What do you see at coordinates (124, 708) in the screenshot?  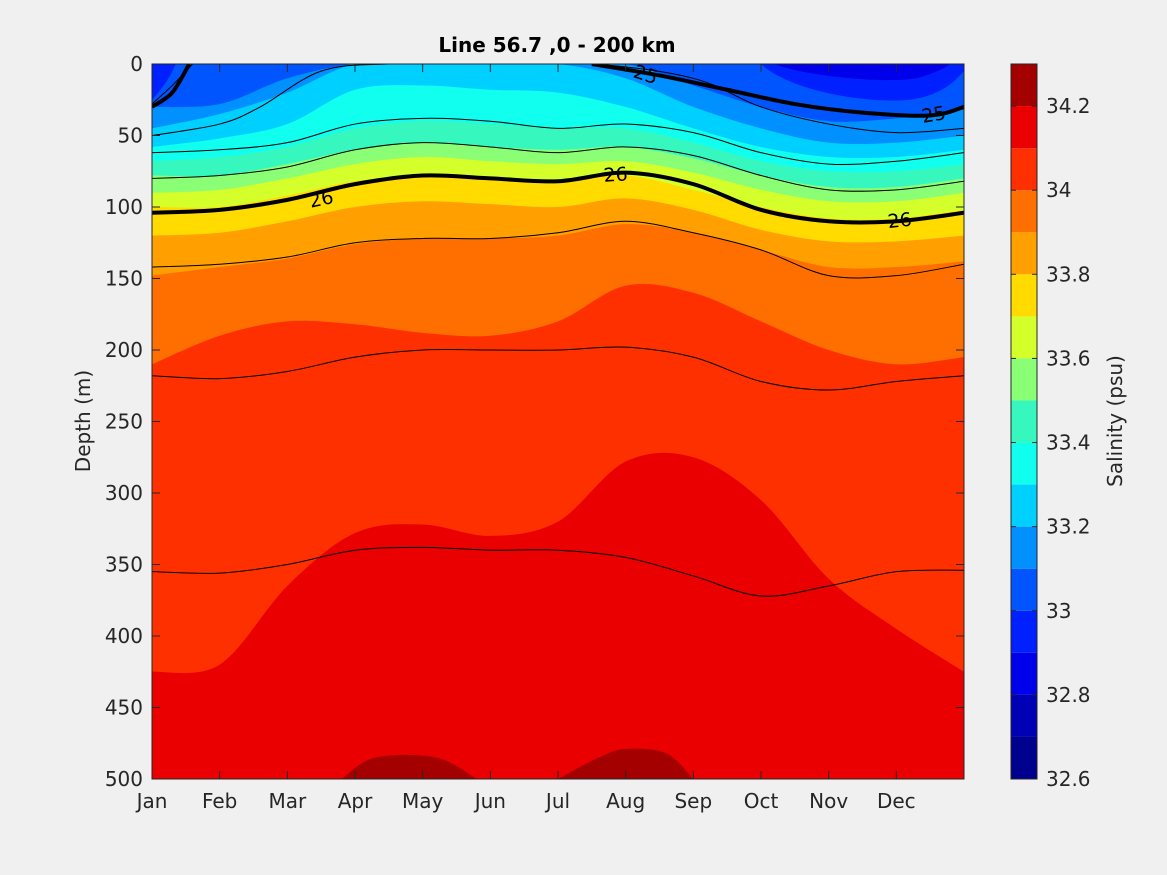 I see `y-tick-label: 450` at bounding box center [124, 708].